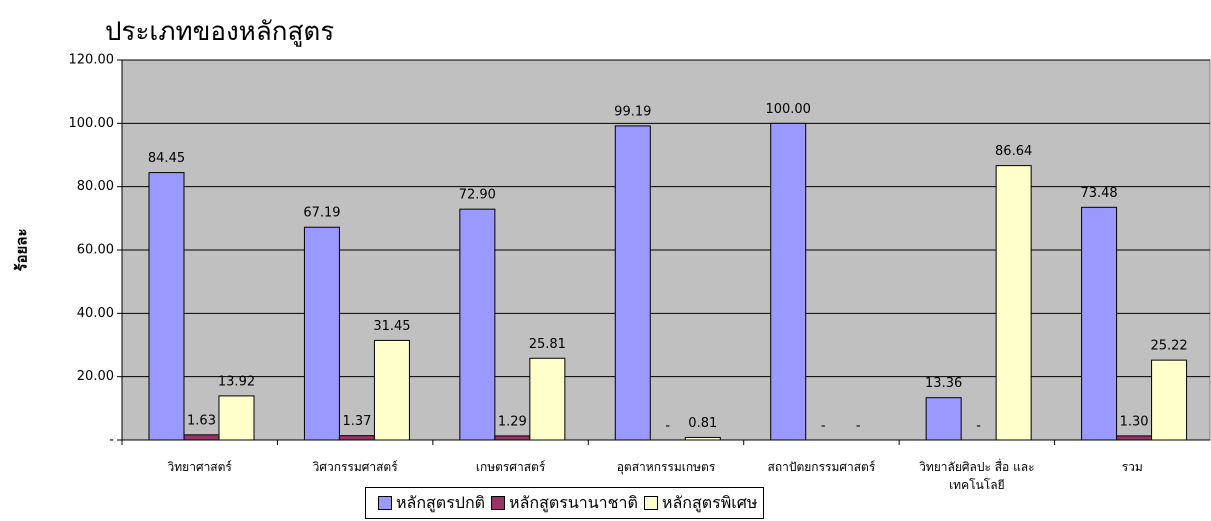 The image size is (1211, 521). Describe the element at coordinates (355, 467) in the screenshot. I see `x-tick-label: วิศวกรรมศาสตร์` at that location.